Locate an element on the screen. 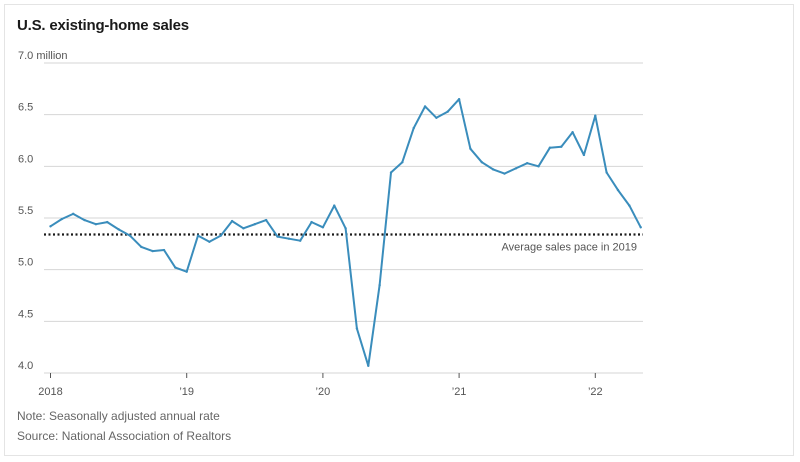 The width and height of the screenshot is (800, 462). y-tick-label: 7.0 million is located at coordinates (43, 56).